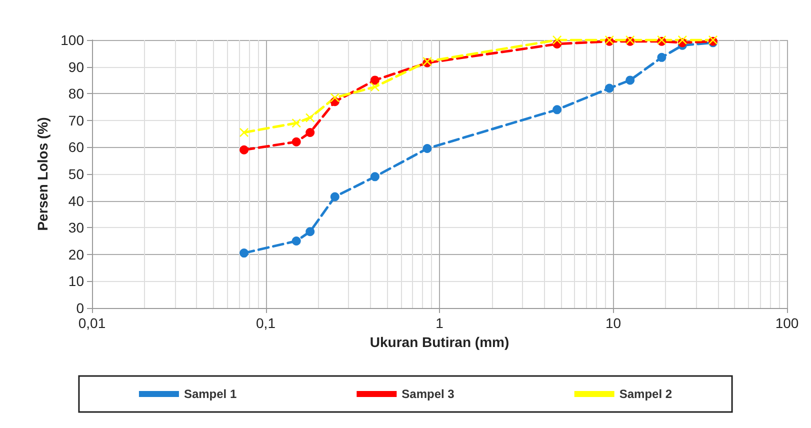  What do you see at coordinates (440, 323) in the screenshot?
I see `x-tick-label: 1` at bounding box center [440, 323].